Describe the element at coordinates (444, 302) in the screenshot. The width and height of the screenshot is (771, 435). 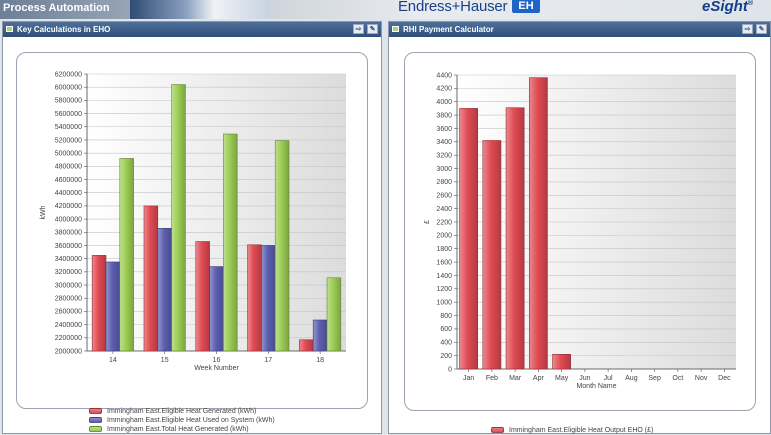
I see `y-tick-label: 1000` at that location.